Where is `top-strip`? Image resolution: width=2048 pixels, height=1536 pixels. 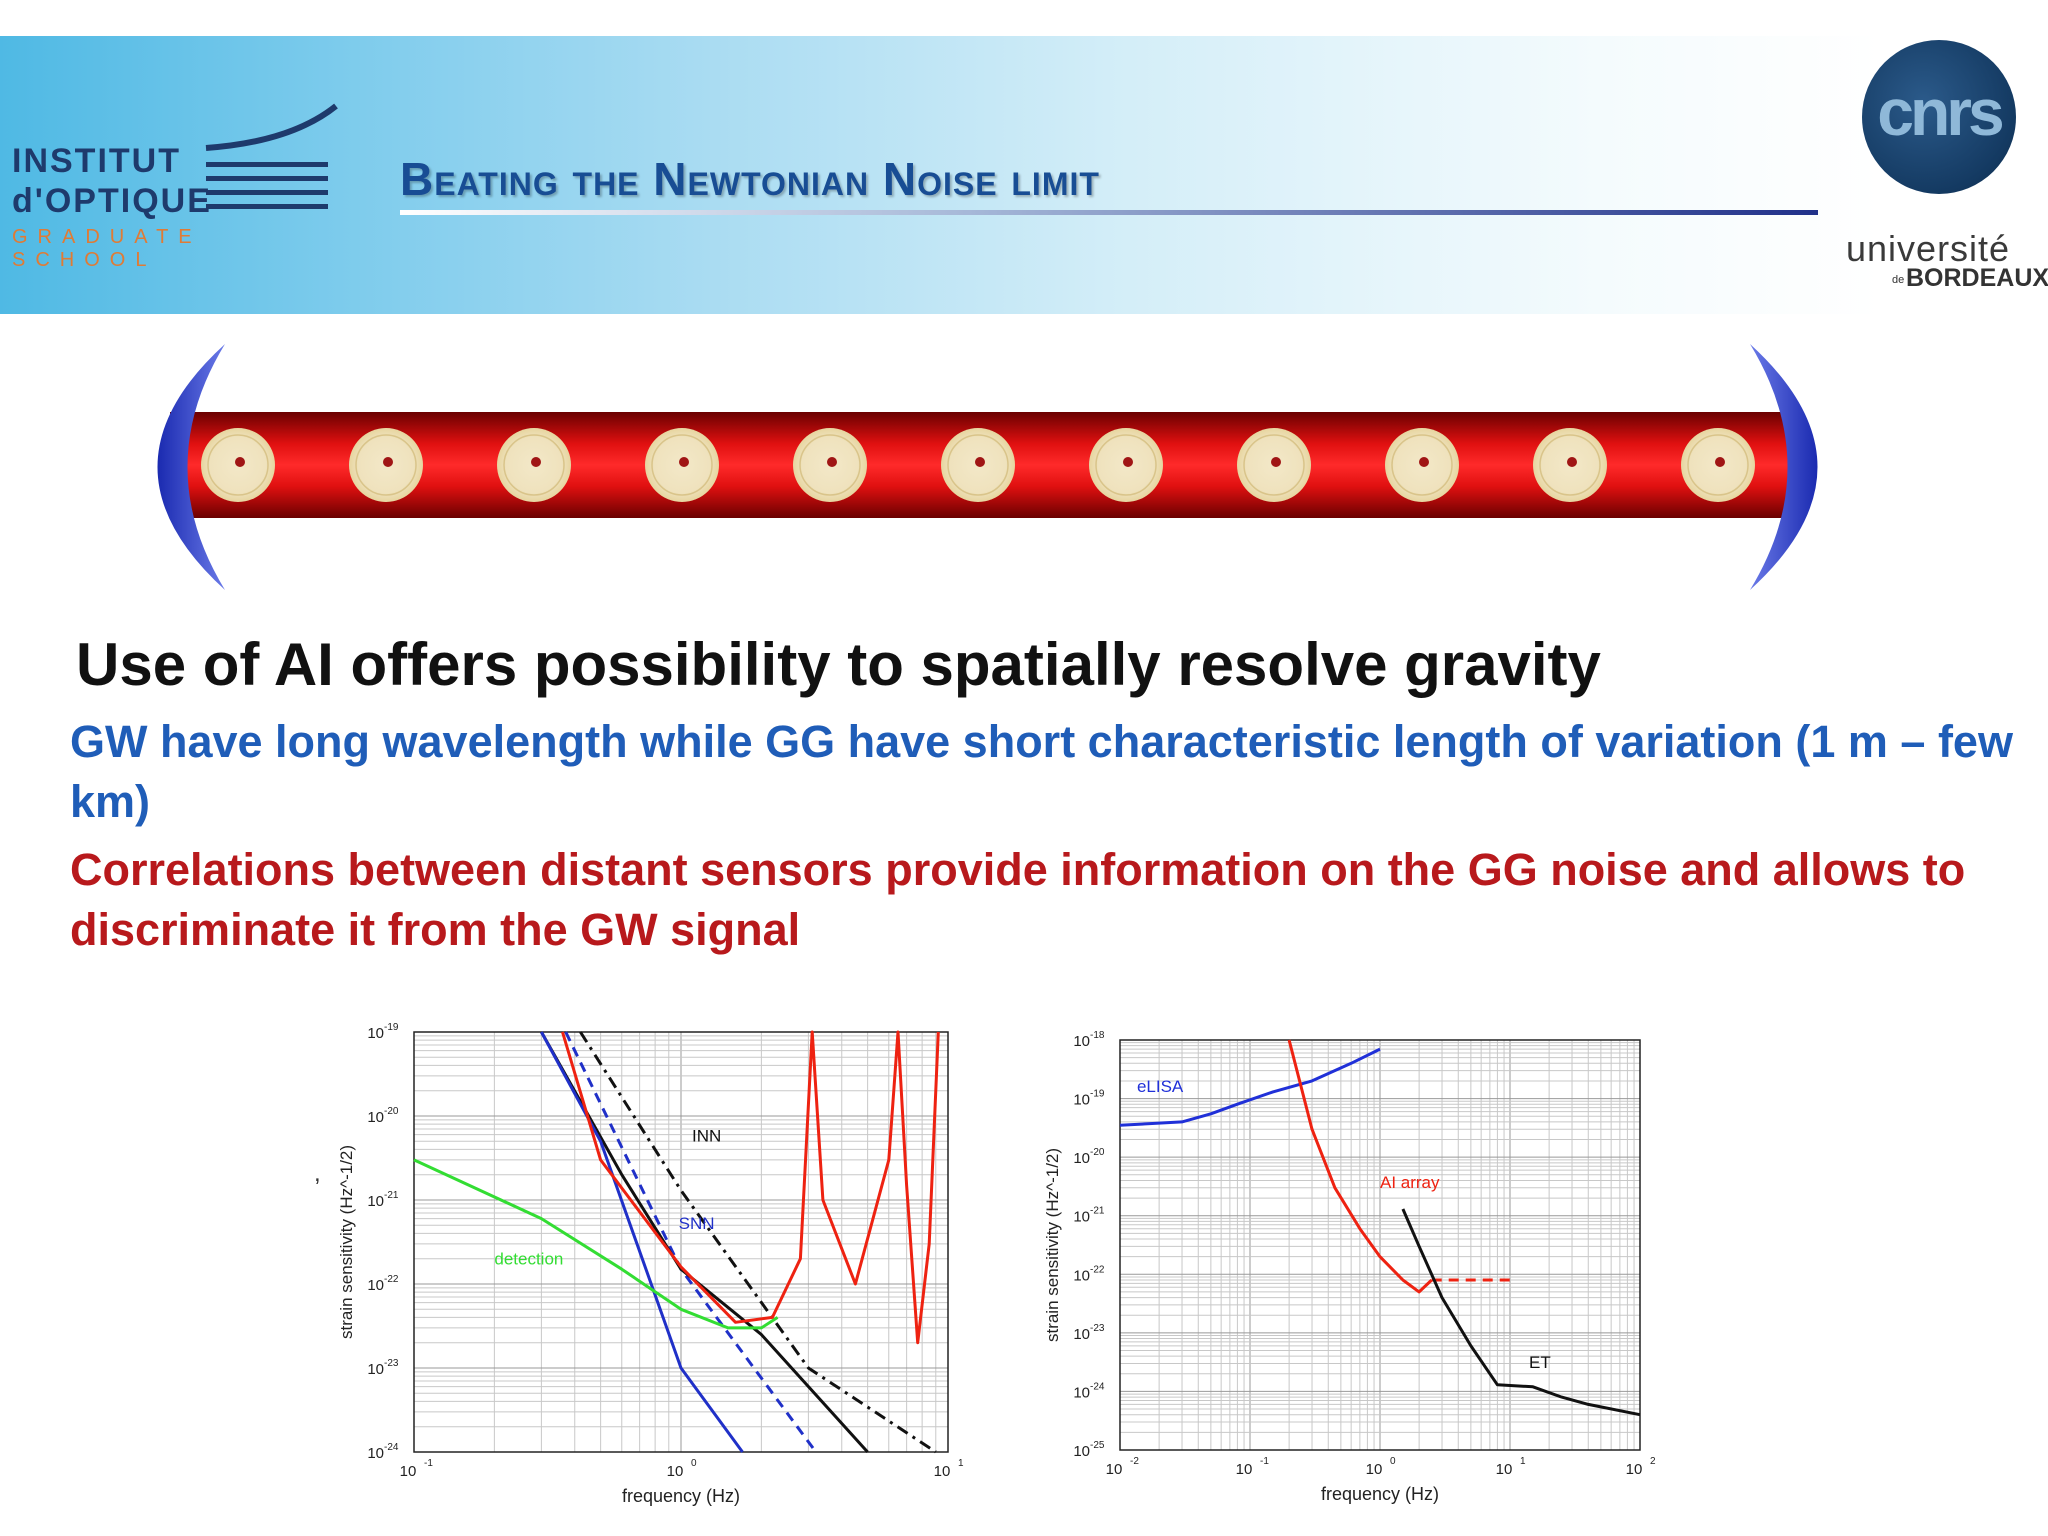
top-strip is located at coordinates (1024, 18).